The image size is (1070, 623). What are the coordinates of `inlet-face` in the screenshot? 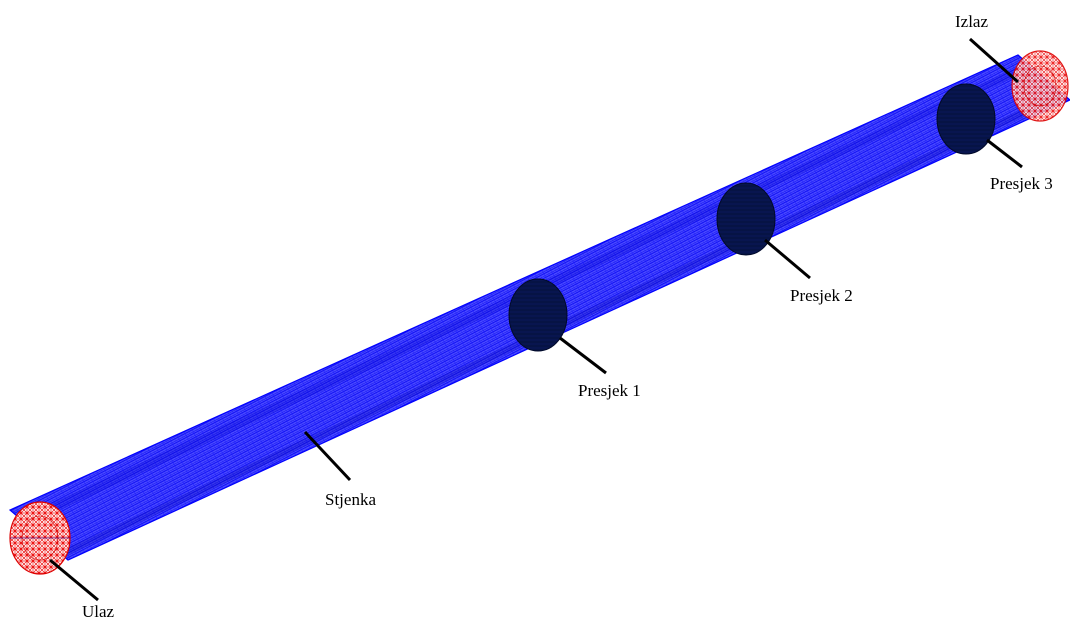 It's located at (40, 538).